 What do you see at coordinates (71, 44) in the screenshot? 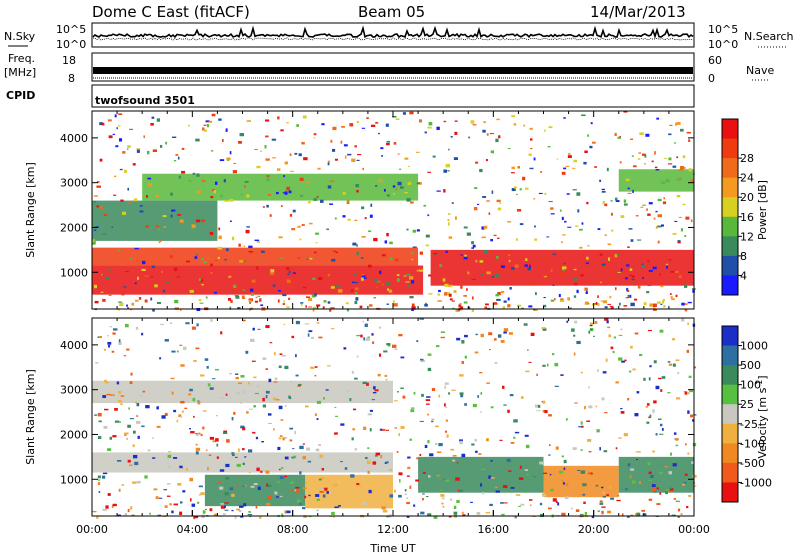
I see `nsky-bottom-tick: 10^0` at bounding box center [71, 44].